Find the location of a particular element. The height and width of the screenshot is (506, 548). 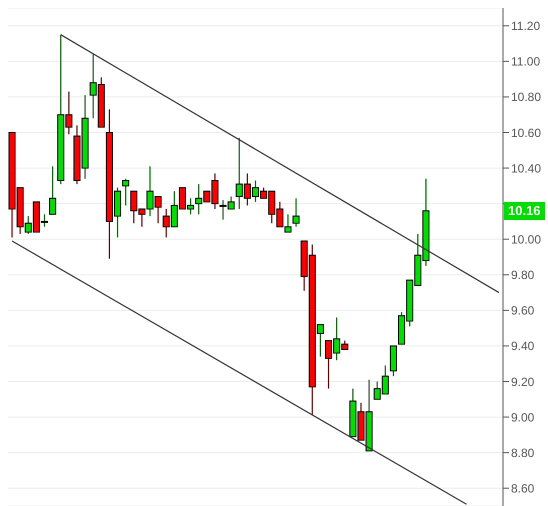

y-tick-label: 10.40 is located at coordinates (526, 168).